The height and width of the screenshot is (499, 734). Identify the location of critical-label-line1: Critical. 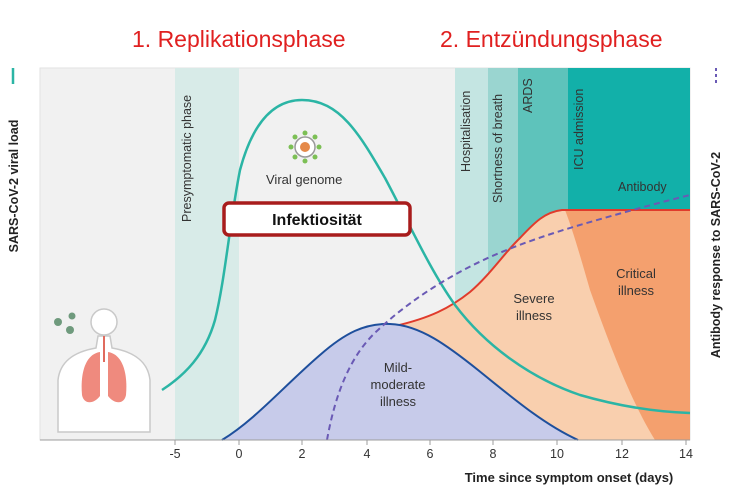
(636, 273).